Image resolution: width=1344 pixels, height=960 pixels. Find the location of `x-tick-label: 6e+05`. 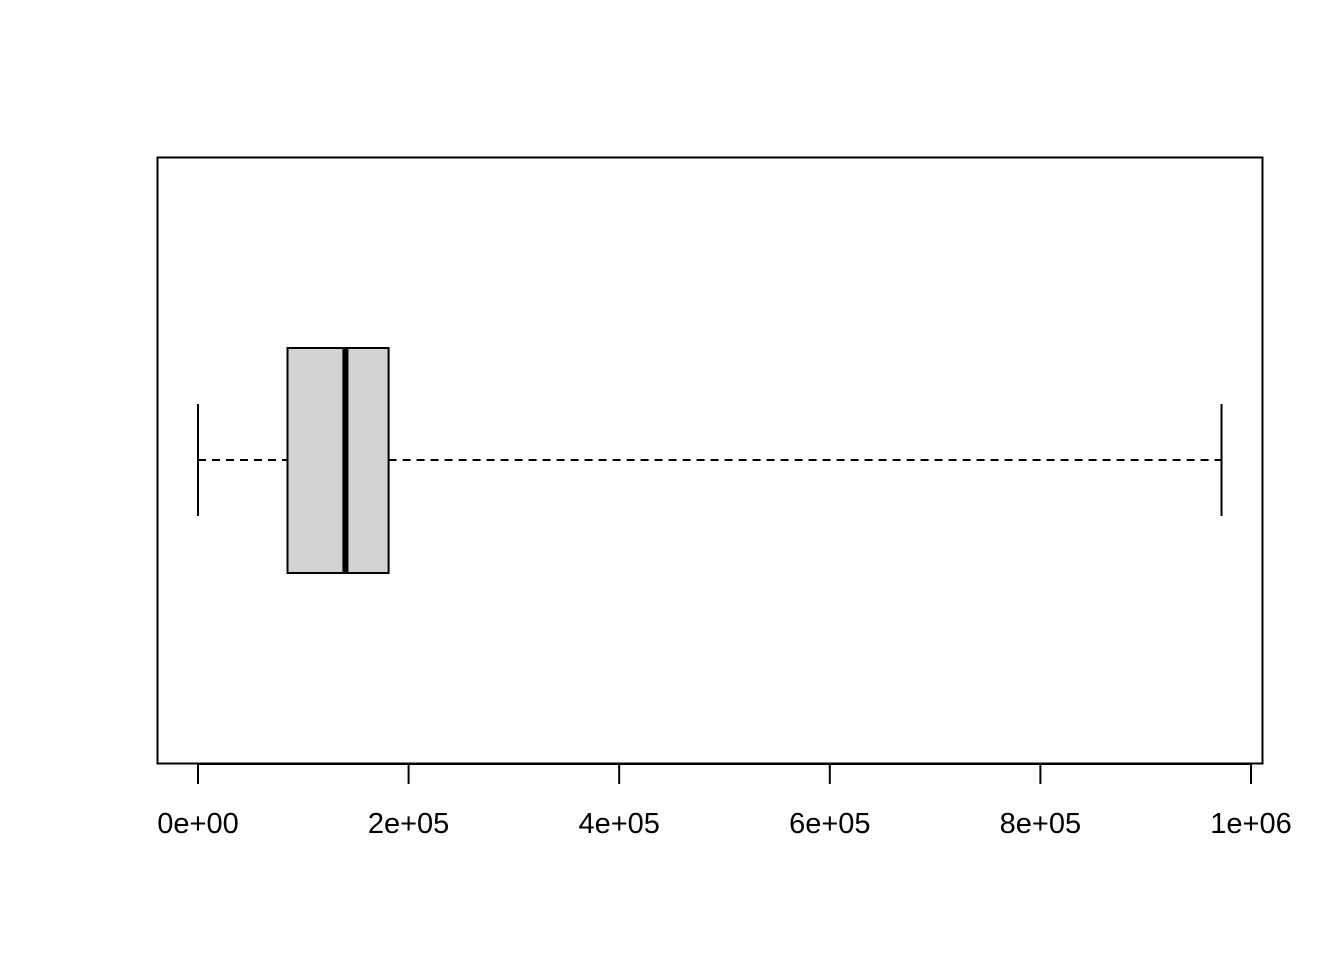

x-tick-label: 6e+05 is located at coordinates (829, 824).